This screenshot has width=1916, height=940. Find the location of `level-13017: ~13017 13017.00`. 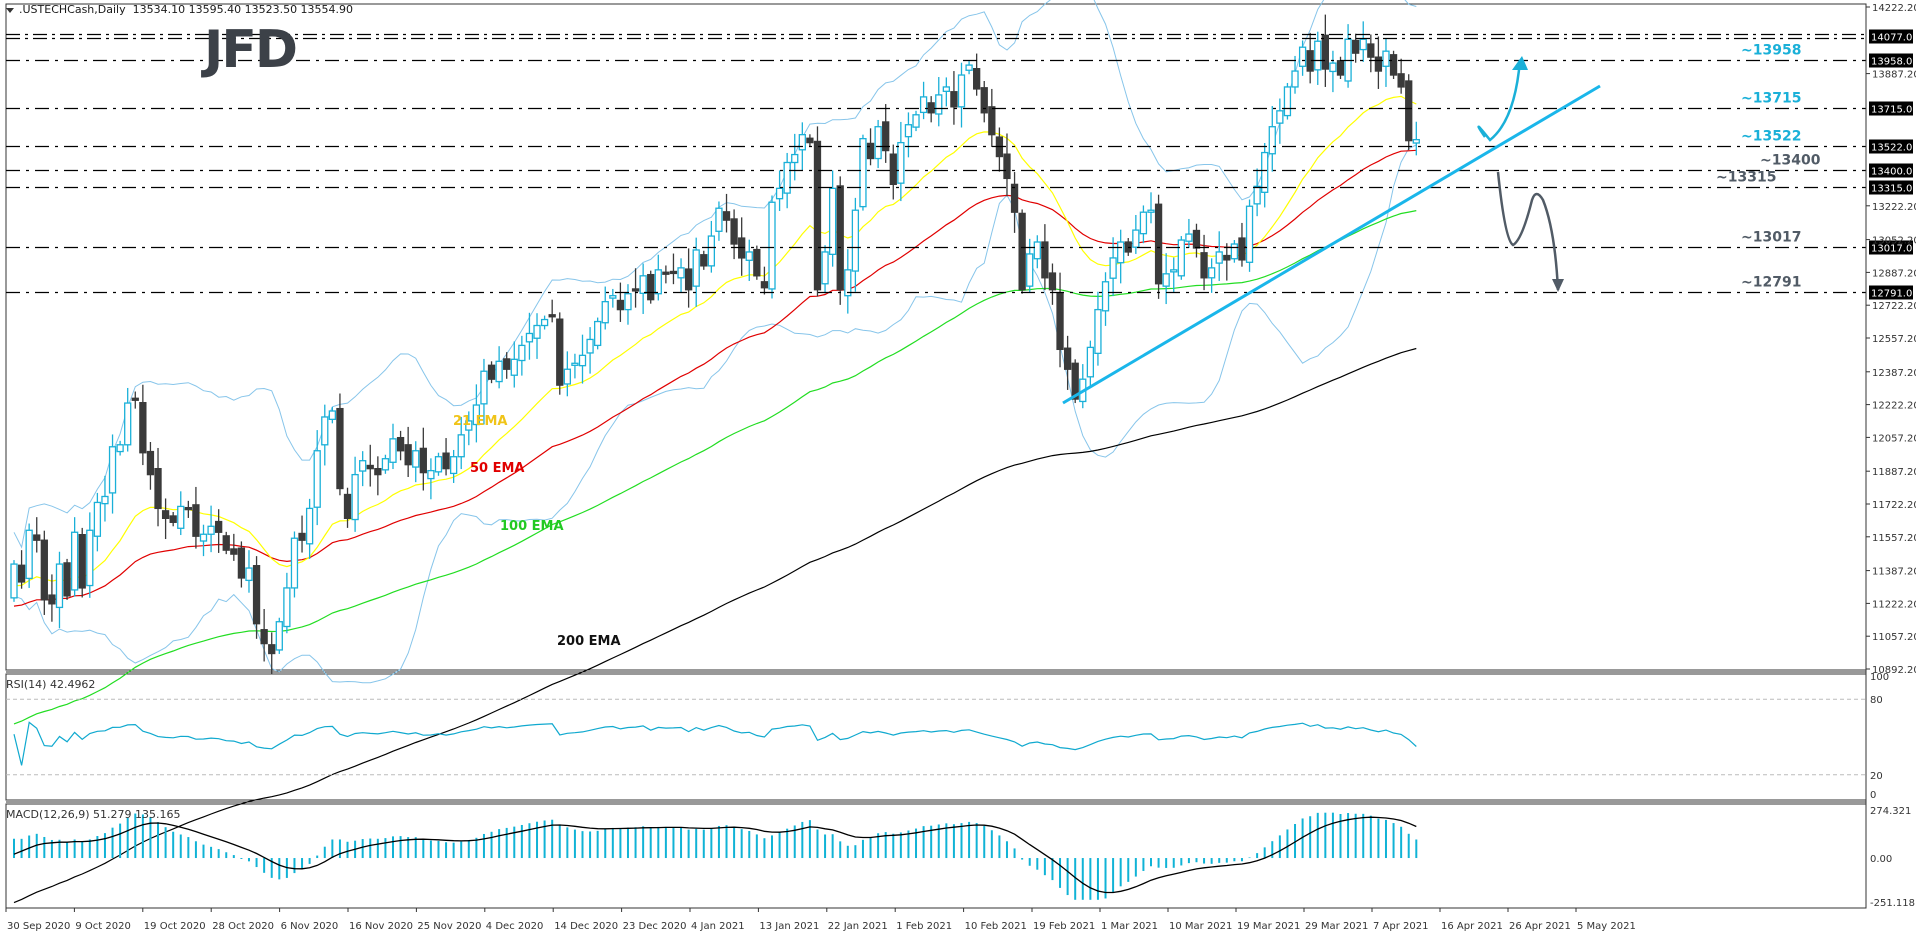

level-13017: ~13017 13017.00 is located at coordinates (961, 242).